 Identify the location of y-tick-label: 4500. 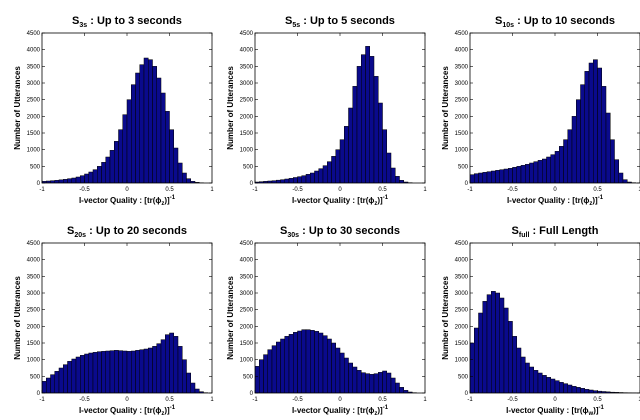
(247, 34).